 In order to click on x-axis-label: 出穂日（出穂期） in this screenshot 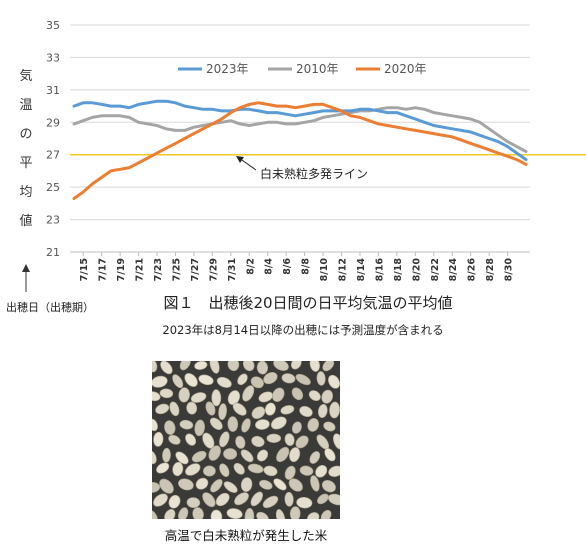, I will do `click(50, 307)`.